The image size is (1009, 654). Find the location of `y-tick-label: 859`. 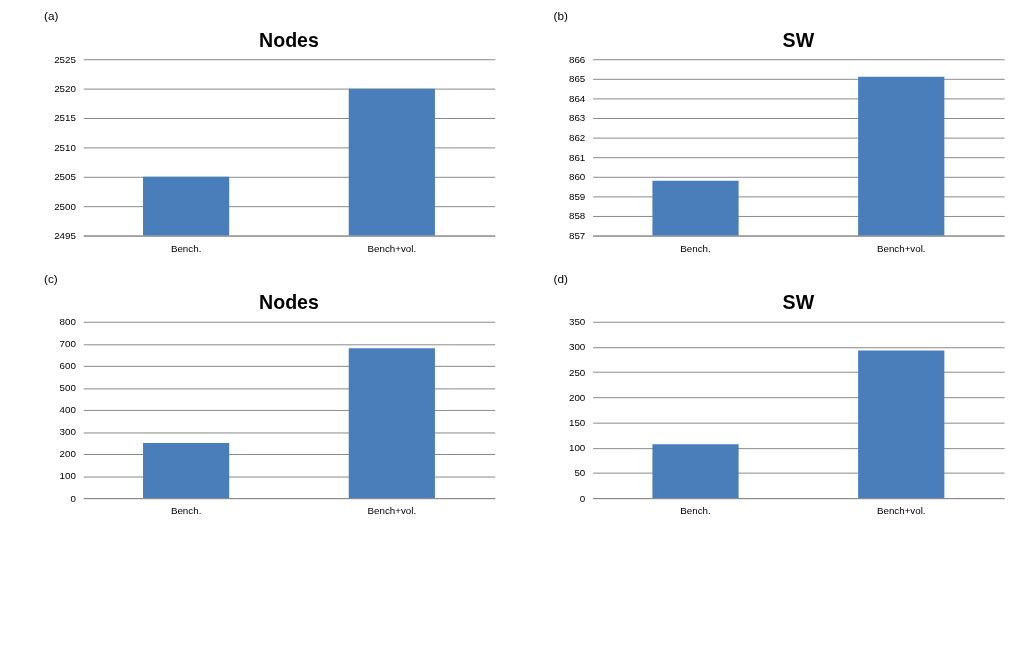

y-tick-label: 859 is located at coordinates (577, 196).